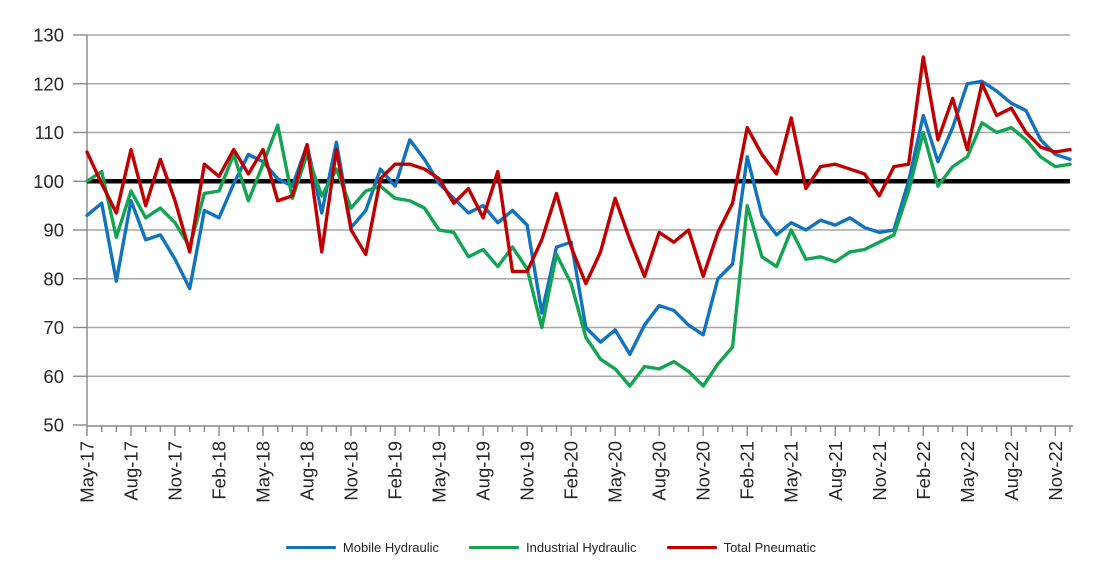 Image resolution: width=1102 pixels, height=580 pixels. What do you see at coordinates (53, 376) in the screenshot?
I see `y-tick-label: 60` at bounding box center [53, 376].